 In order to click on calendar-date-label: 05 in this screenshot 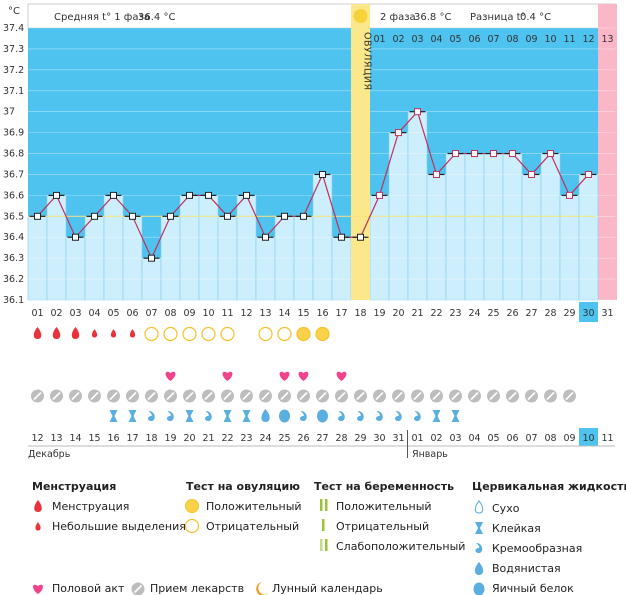, I will do `click(493, 438)`.